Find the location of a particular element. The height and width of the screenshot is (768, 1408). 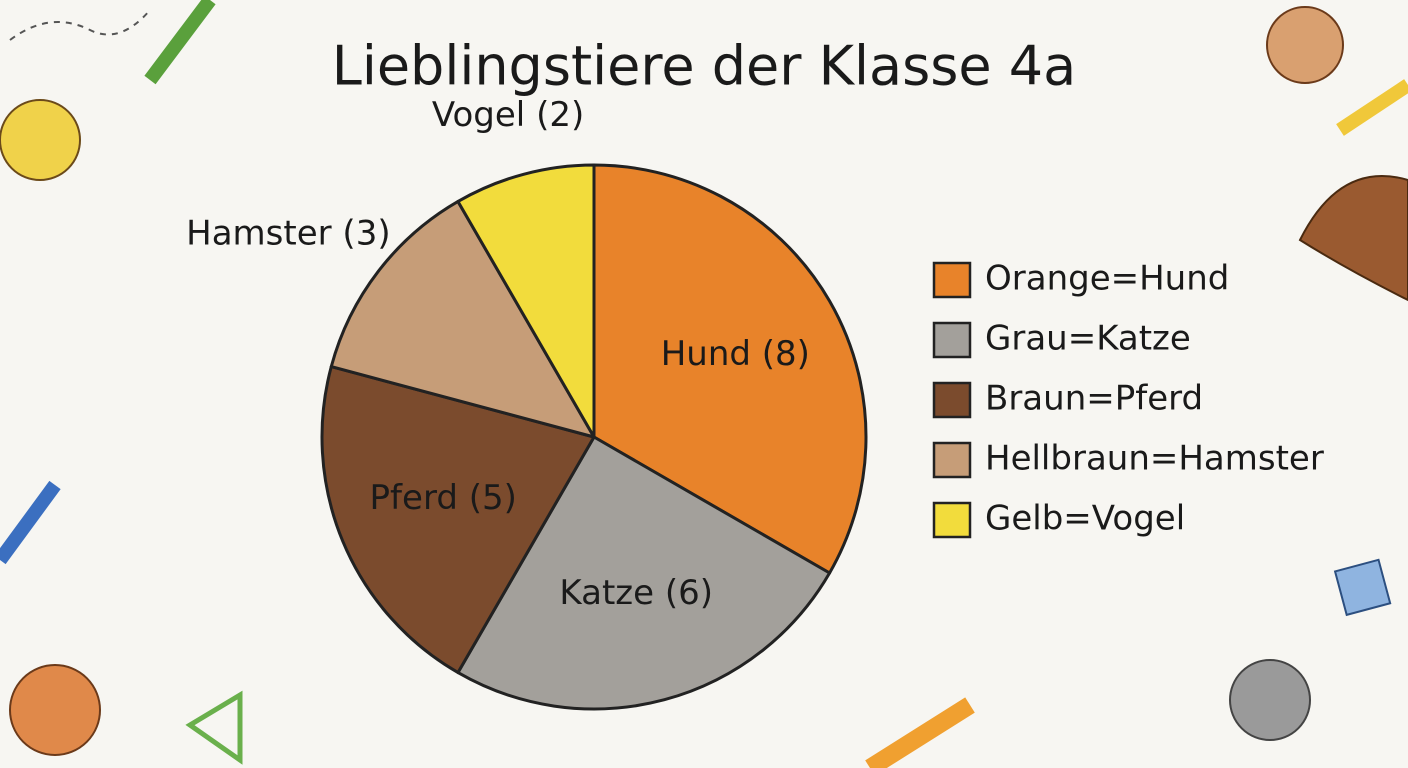

legend-label: Braun=Pferd is located at coordinates (1094, 399).